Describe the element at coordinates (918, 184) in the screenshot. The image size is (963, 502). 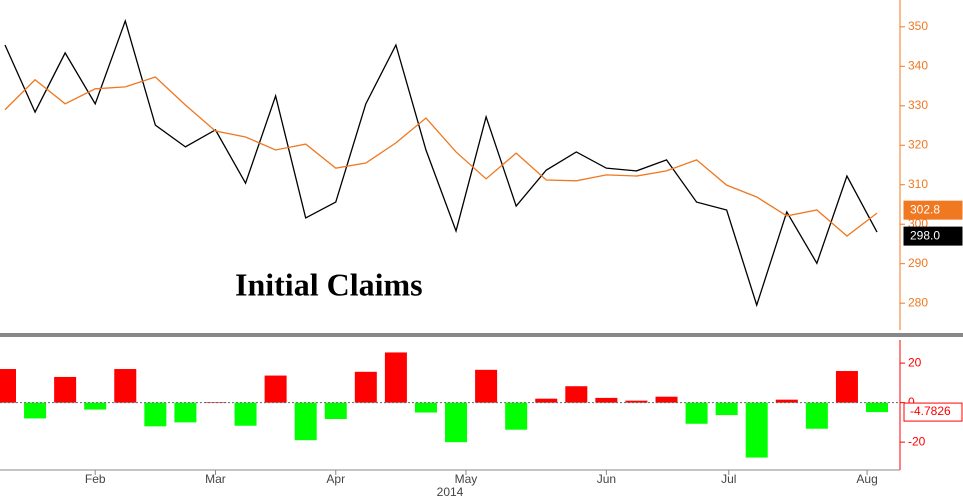
I see `y-tick-label: 310` at that location.